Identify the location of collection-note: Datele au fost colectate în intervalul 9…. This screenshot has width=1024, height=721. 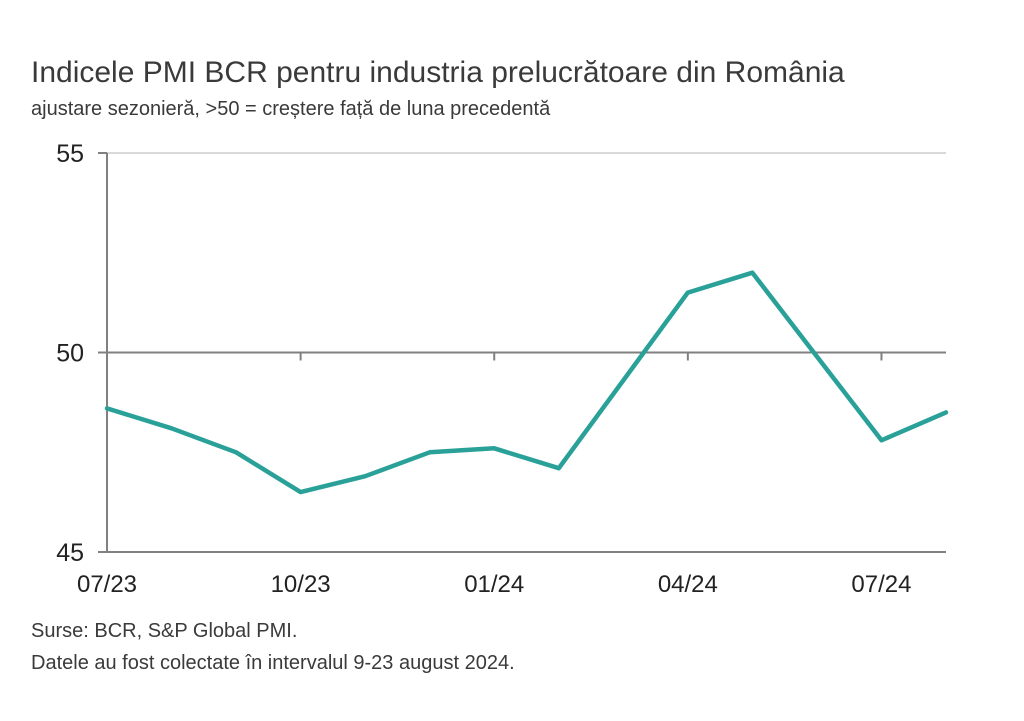
(273, 663).